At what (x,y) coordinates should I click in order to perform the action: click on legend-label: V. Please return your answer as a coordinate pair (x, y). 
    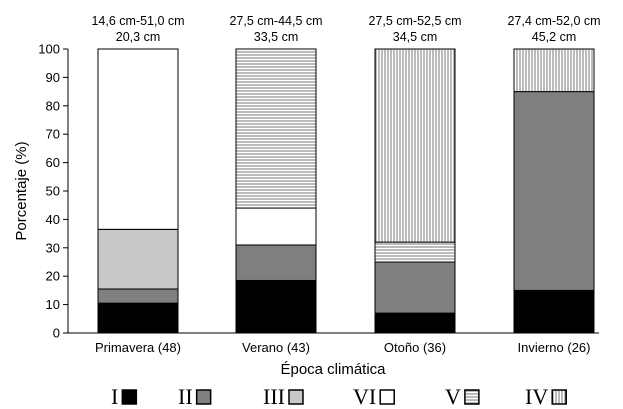
    Looking at the image, I should click on (453, 396).